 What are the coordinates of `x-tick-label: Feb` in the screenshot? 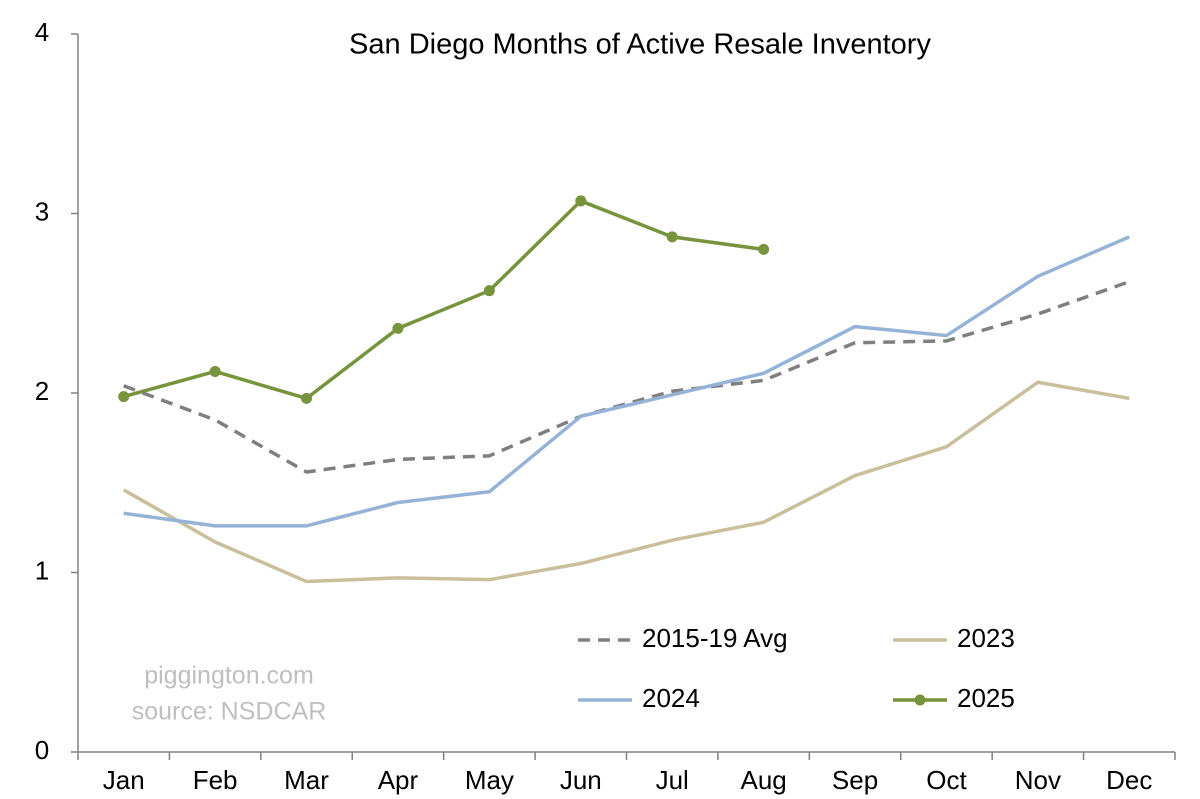 It's located at (215, 780).